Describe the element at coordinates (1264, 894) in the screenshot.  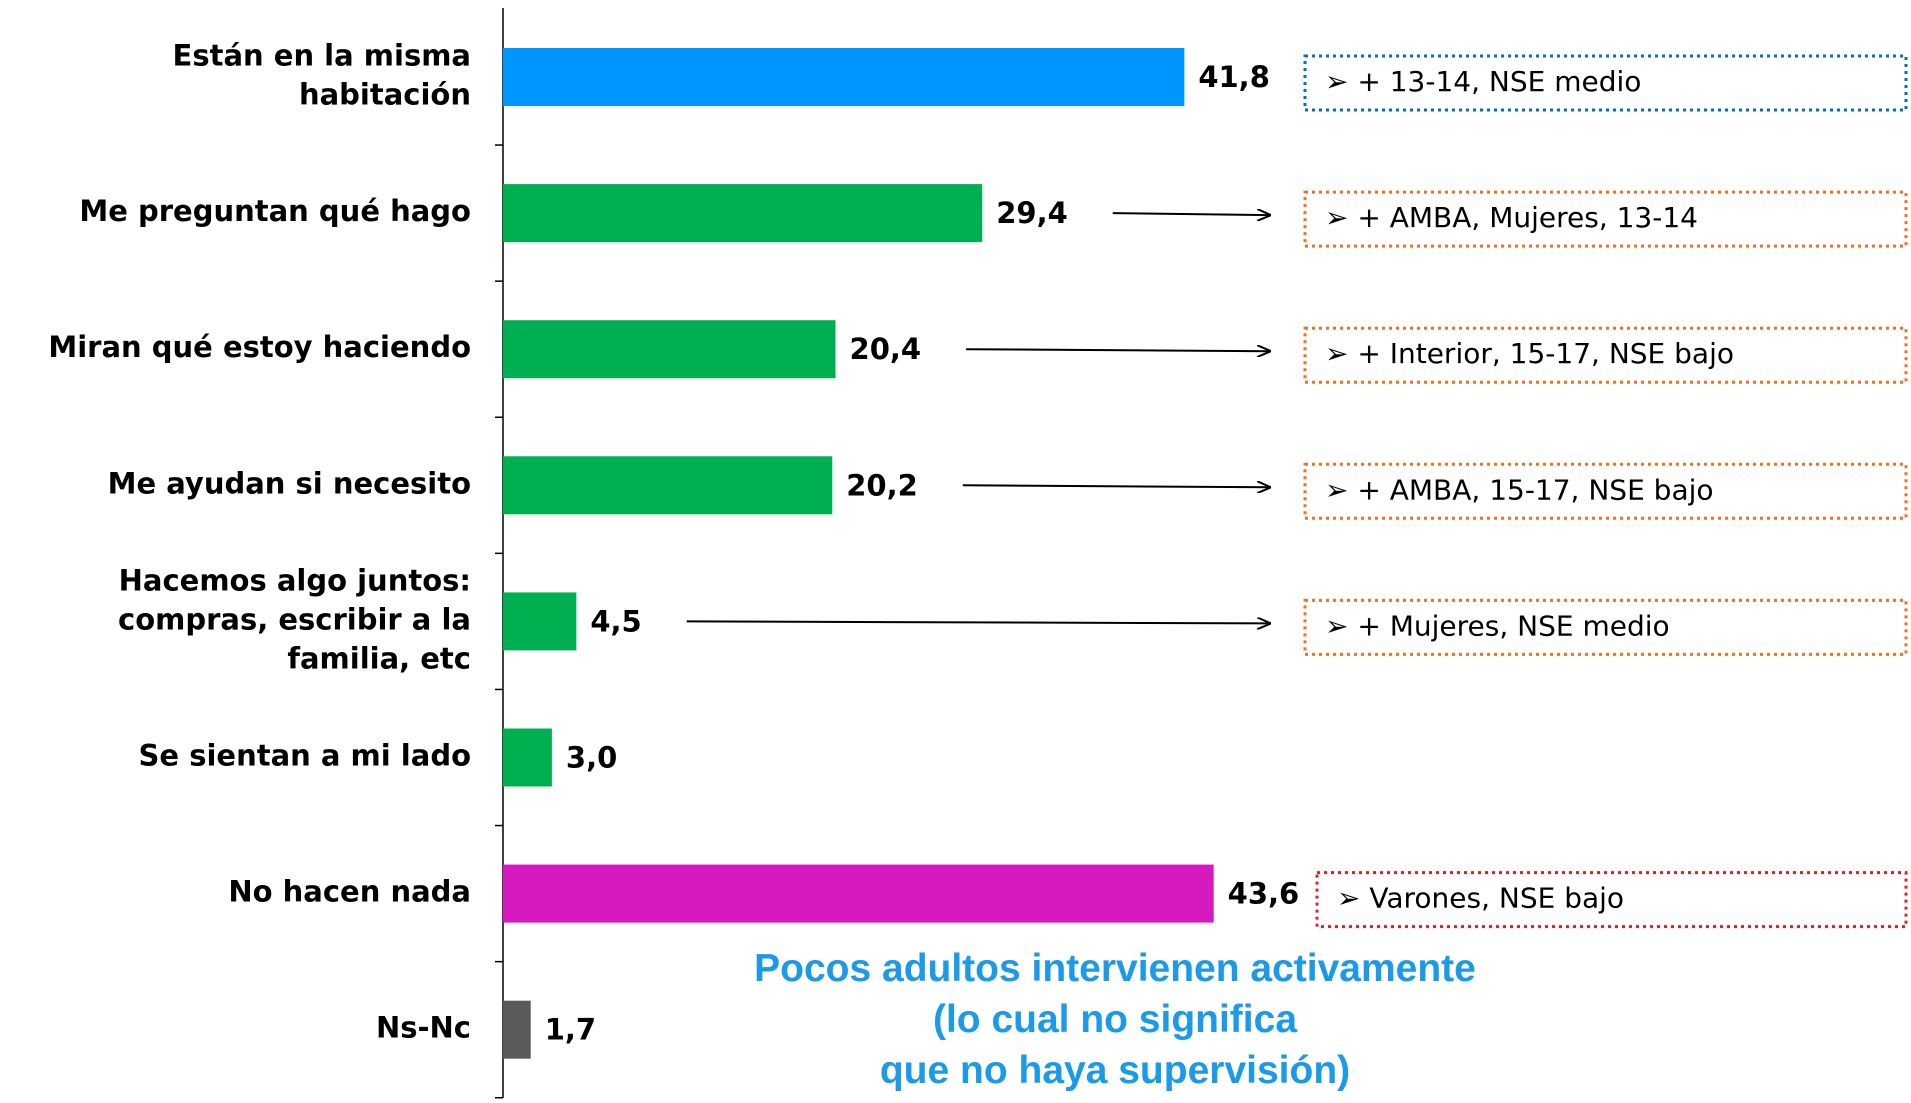
I see `value-label: 43,6` at that location.